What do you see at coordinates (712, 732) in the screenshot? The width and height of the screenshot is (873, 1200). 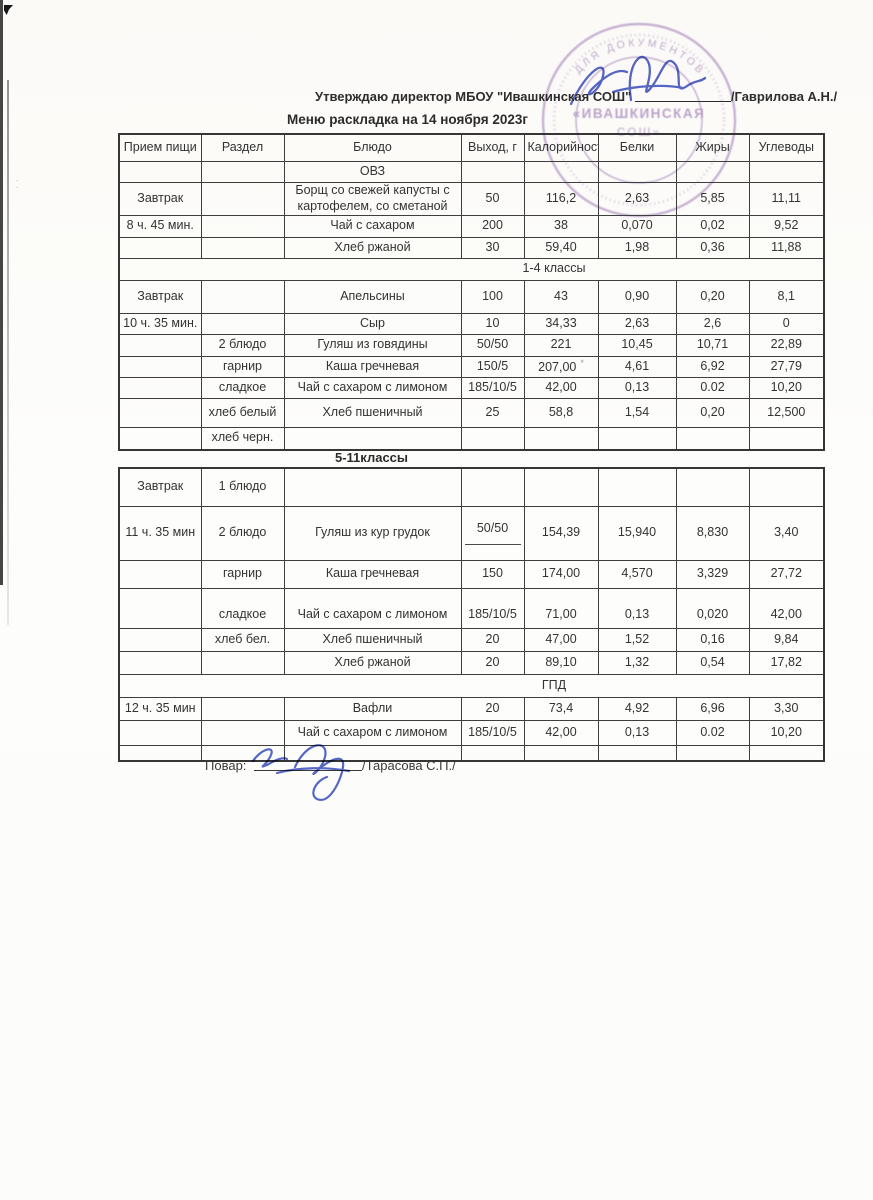 I see `cell-fat: 0.02` at bounding box center [712, 732].